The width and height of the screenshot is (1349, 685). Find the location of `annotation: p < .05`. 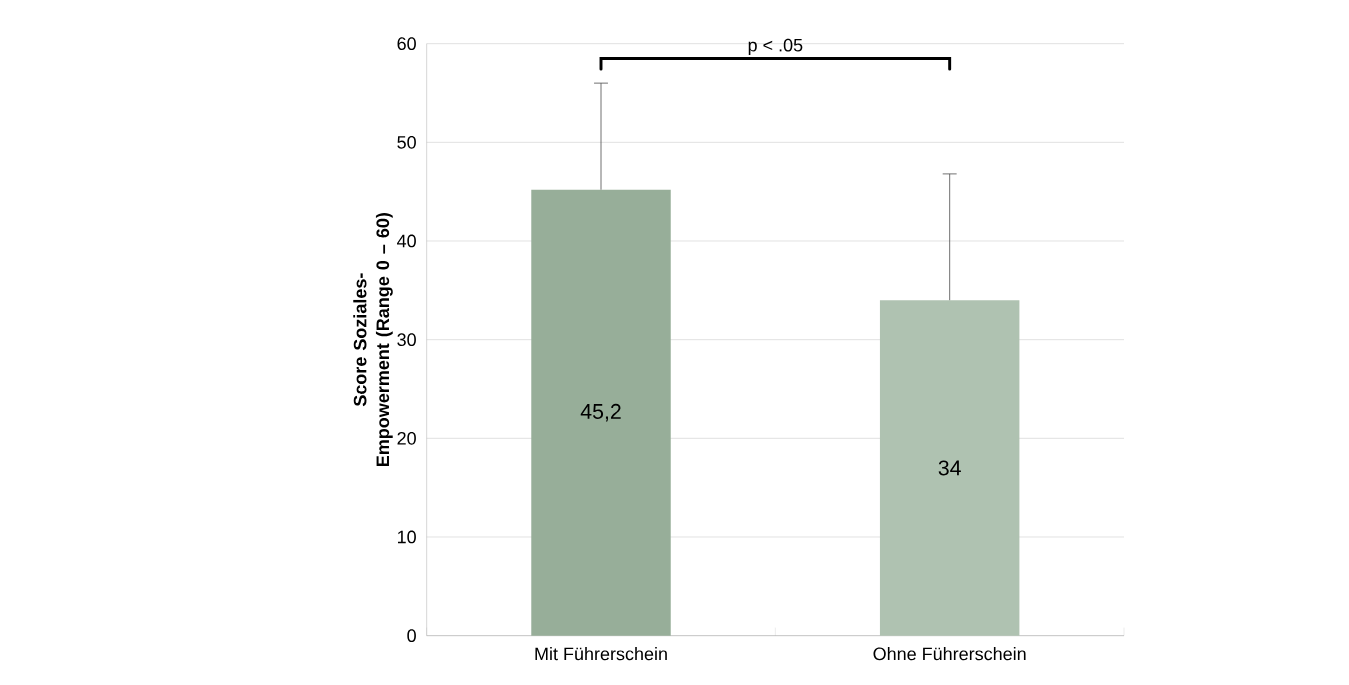

annotation: p < .05 is located at coordinates (775, 47).